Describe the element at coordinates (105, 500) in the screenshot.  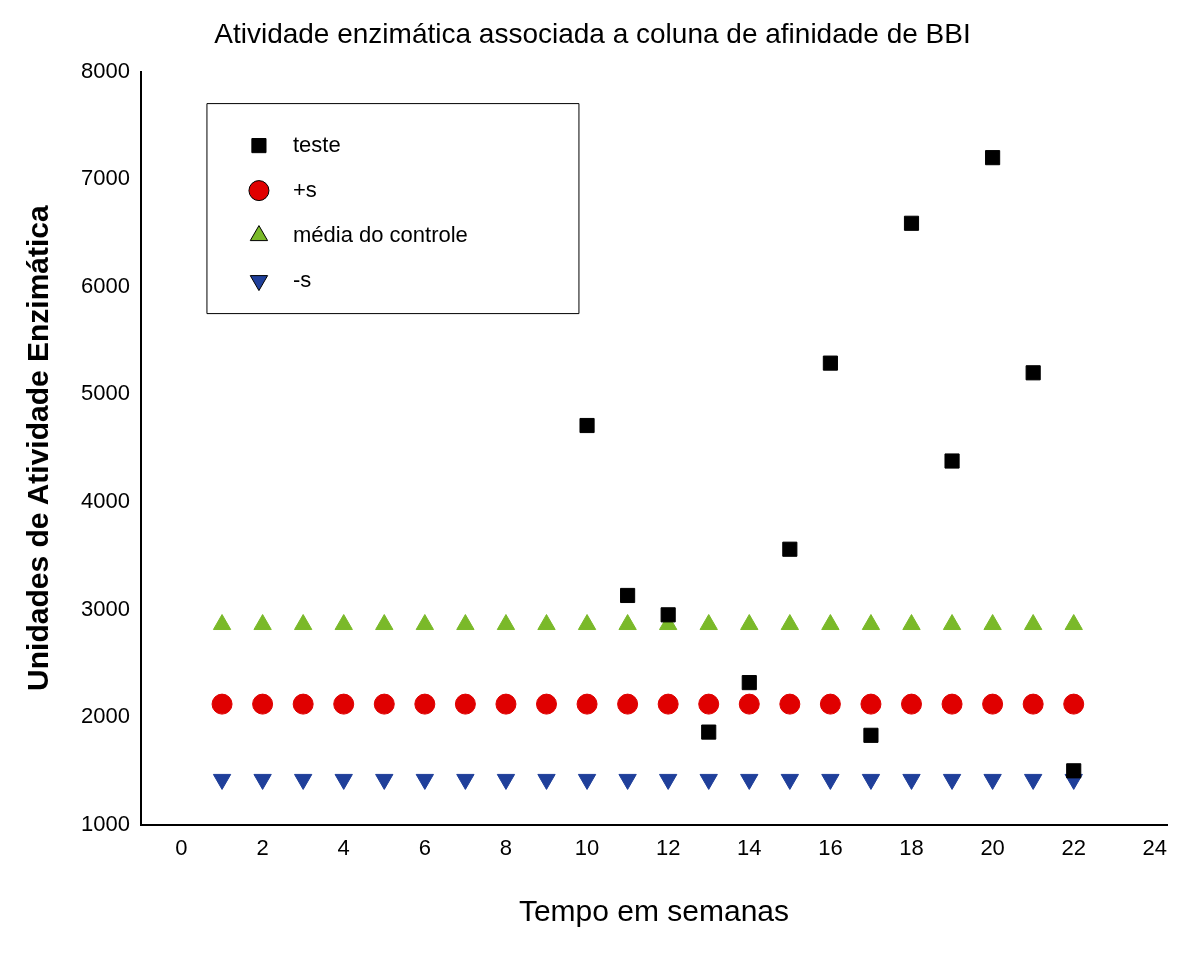
I see `y-tick-label: 4000` at that location.